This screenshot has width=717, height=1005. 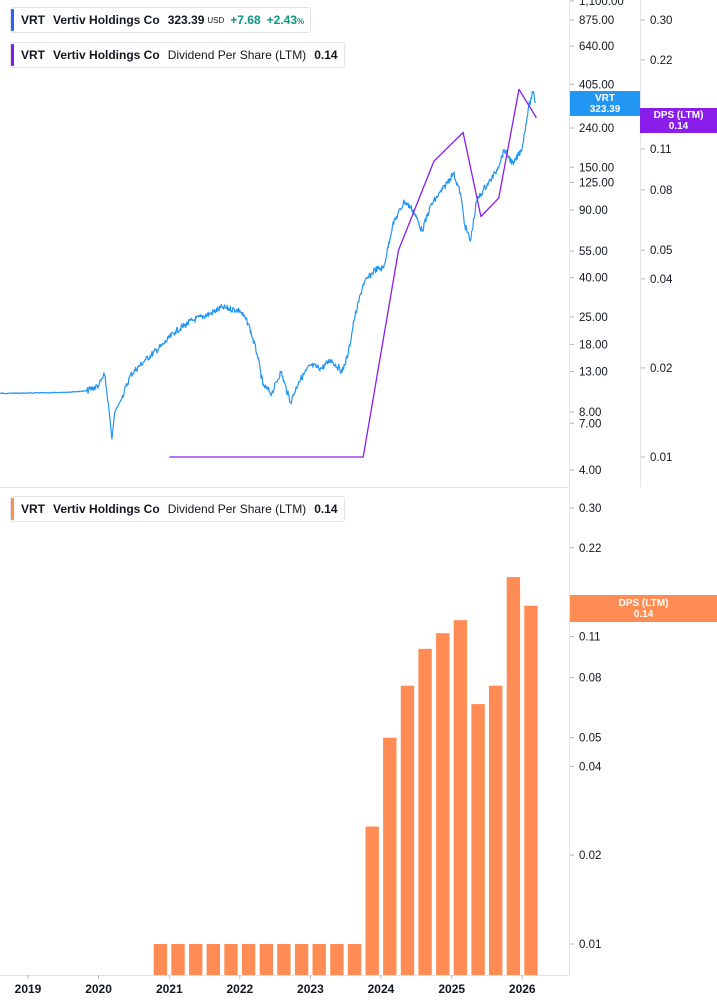 I want to click on price-axis-tick-label: 150.00, so click(x=596, y=168).